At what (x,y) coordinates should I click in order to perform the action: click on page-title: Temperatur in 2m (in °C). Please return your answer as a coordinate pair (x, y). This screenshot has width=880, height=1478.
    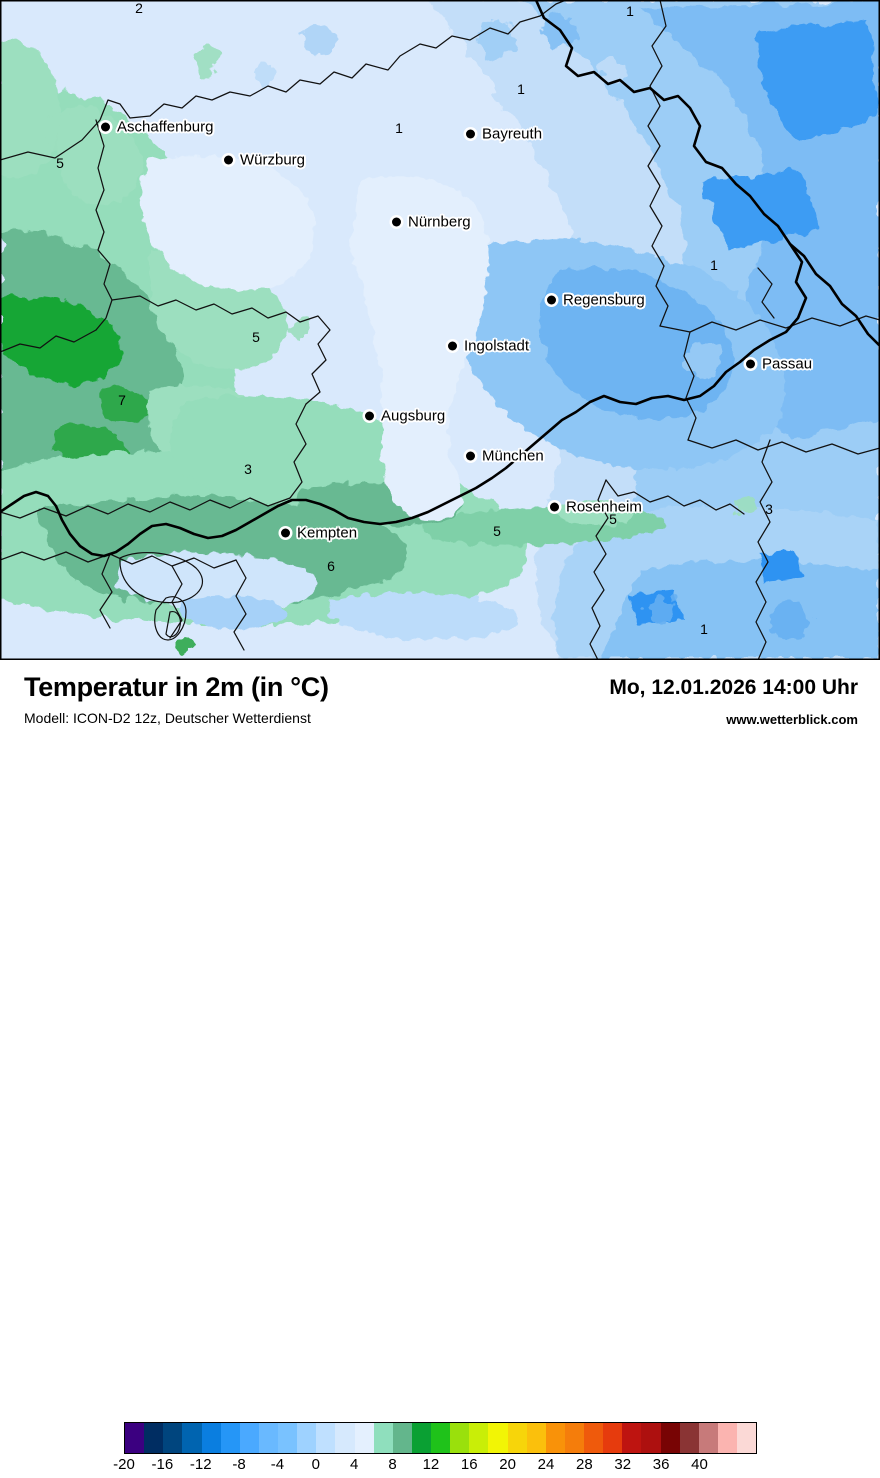
    Looking at the image, I should click on (176, 687).